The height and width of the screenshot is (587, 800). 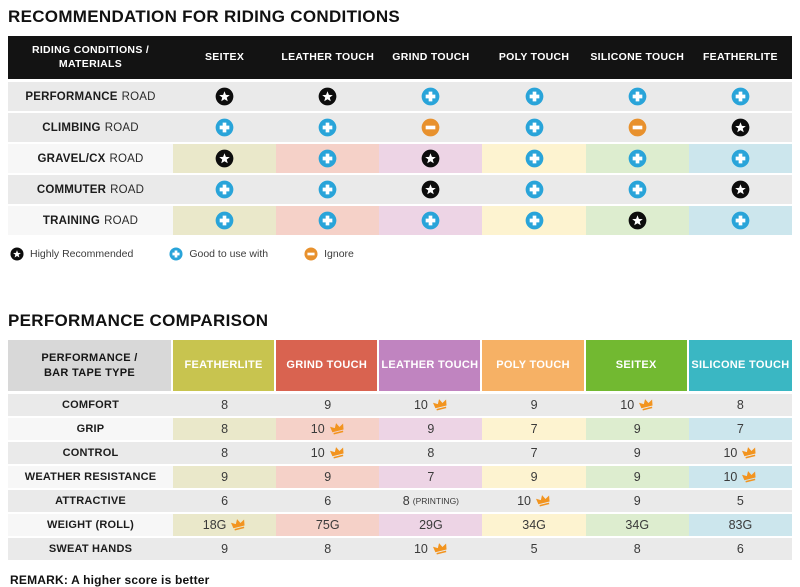 I want to click on riding-row-gravel-cx: GRAVEL/CX ROAD, so click(x=400, y=158).